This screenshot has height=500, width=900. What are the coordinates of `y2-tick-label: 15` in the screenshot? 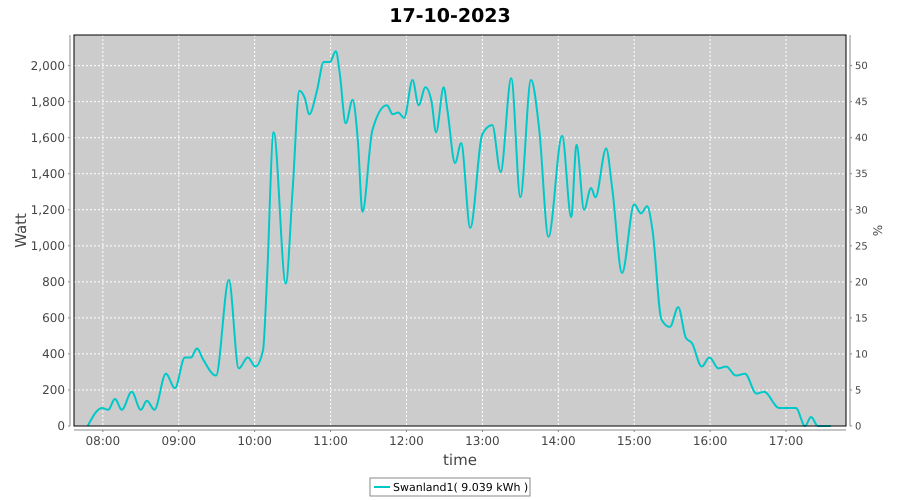 It's located at (861, 318).